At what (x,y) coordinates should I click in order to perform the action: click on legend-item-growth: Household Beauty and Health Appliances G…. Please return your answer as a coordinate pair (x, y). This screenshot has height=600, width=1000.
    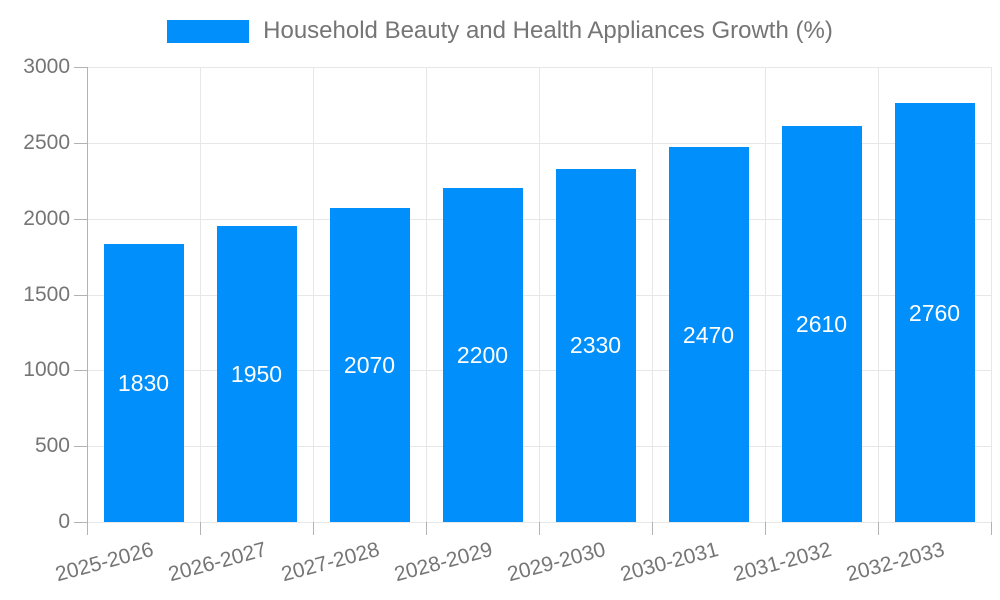
    Looking at the image, I should click on (500, 31).